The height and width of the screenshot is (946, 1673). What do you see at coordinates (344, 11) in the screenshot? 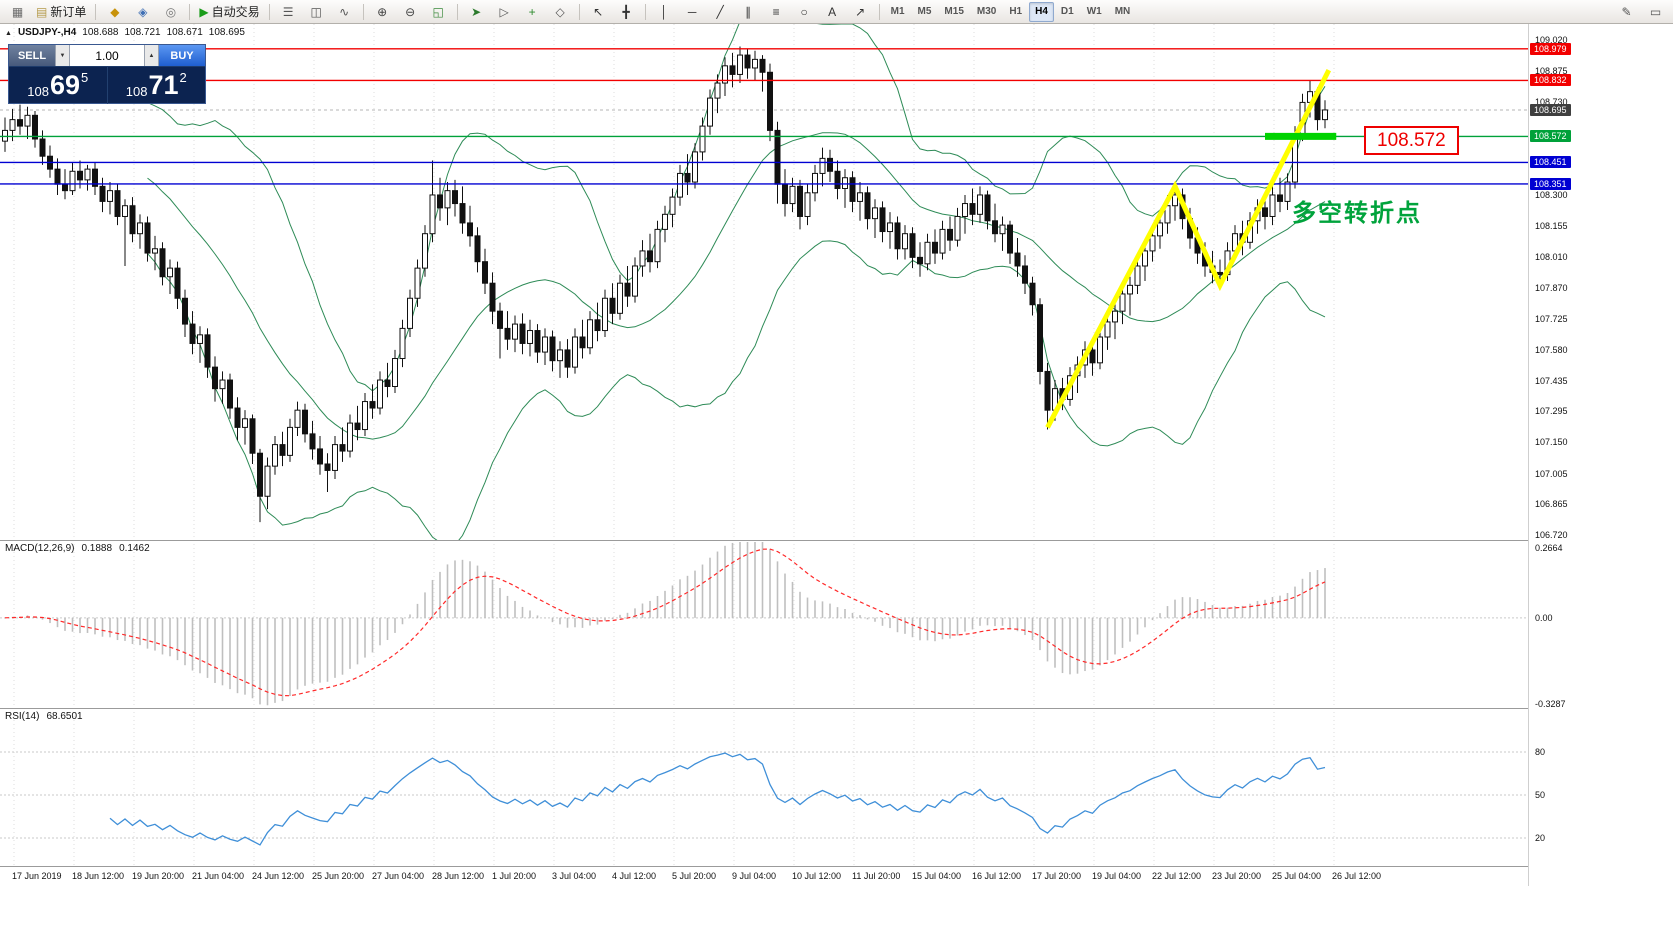
I see `line-chart-mode-button: ∿` at bounding box center [344, 11].